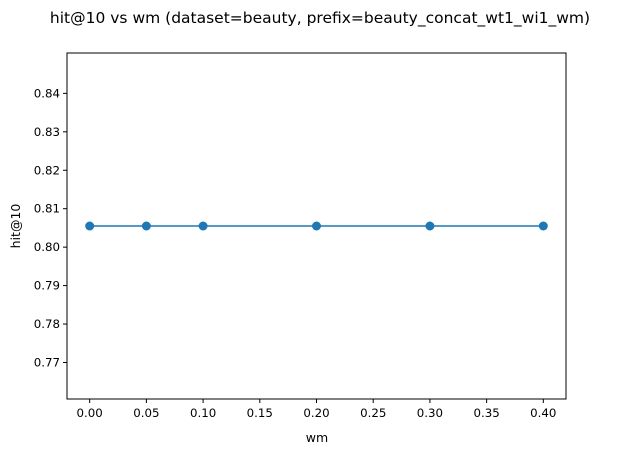 This screenshot has height=455, width=617. What do you see at coordinates (47, 247) in the screenshot?
I see `y-tick-label: 0.80` at bounding box center [47, 247].